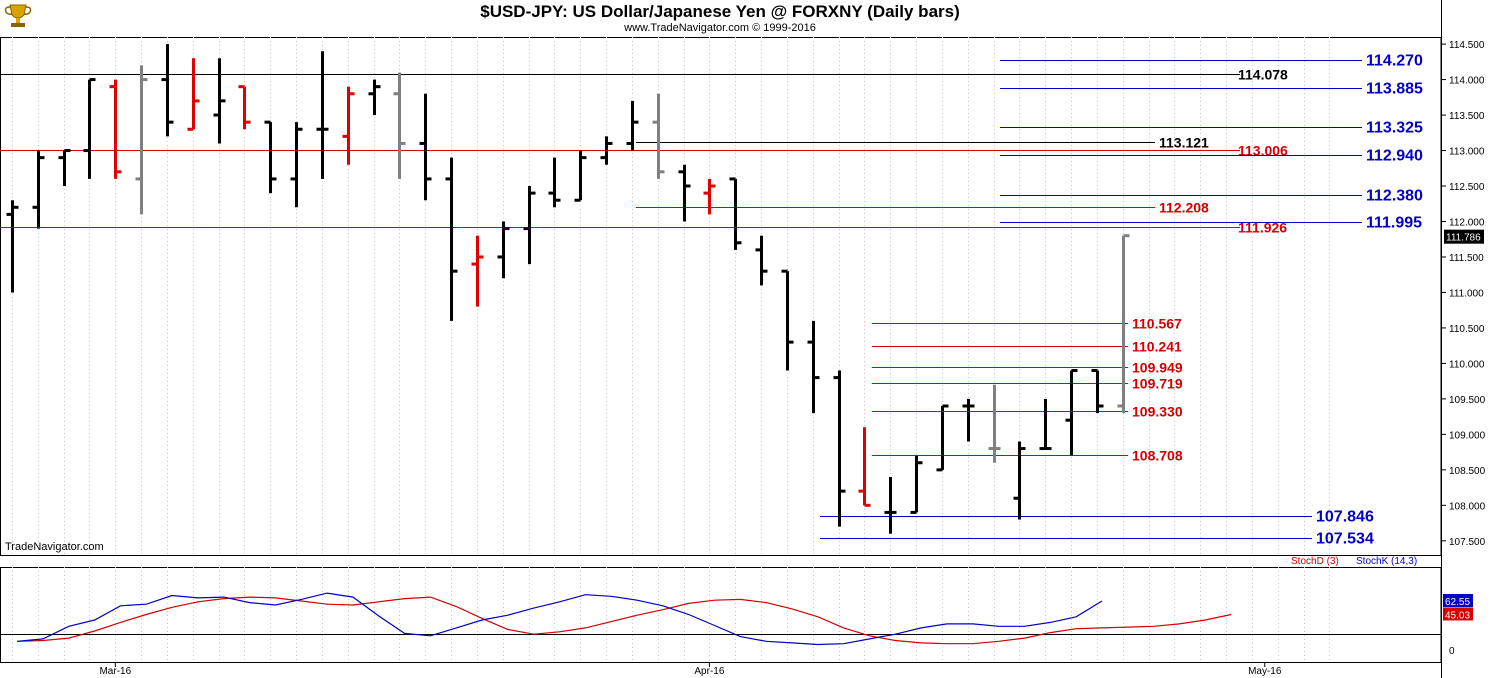  I want to click on stoch-value-label: 45.03, so click(1457, 615).